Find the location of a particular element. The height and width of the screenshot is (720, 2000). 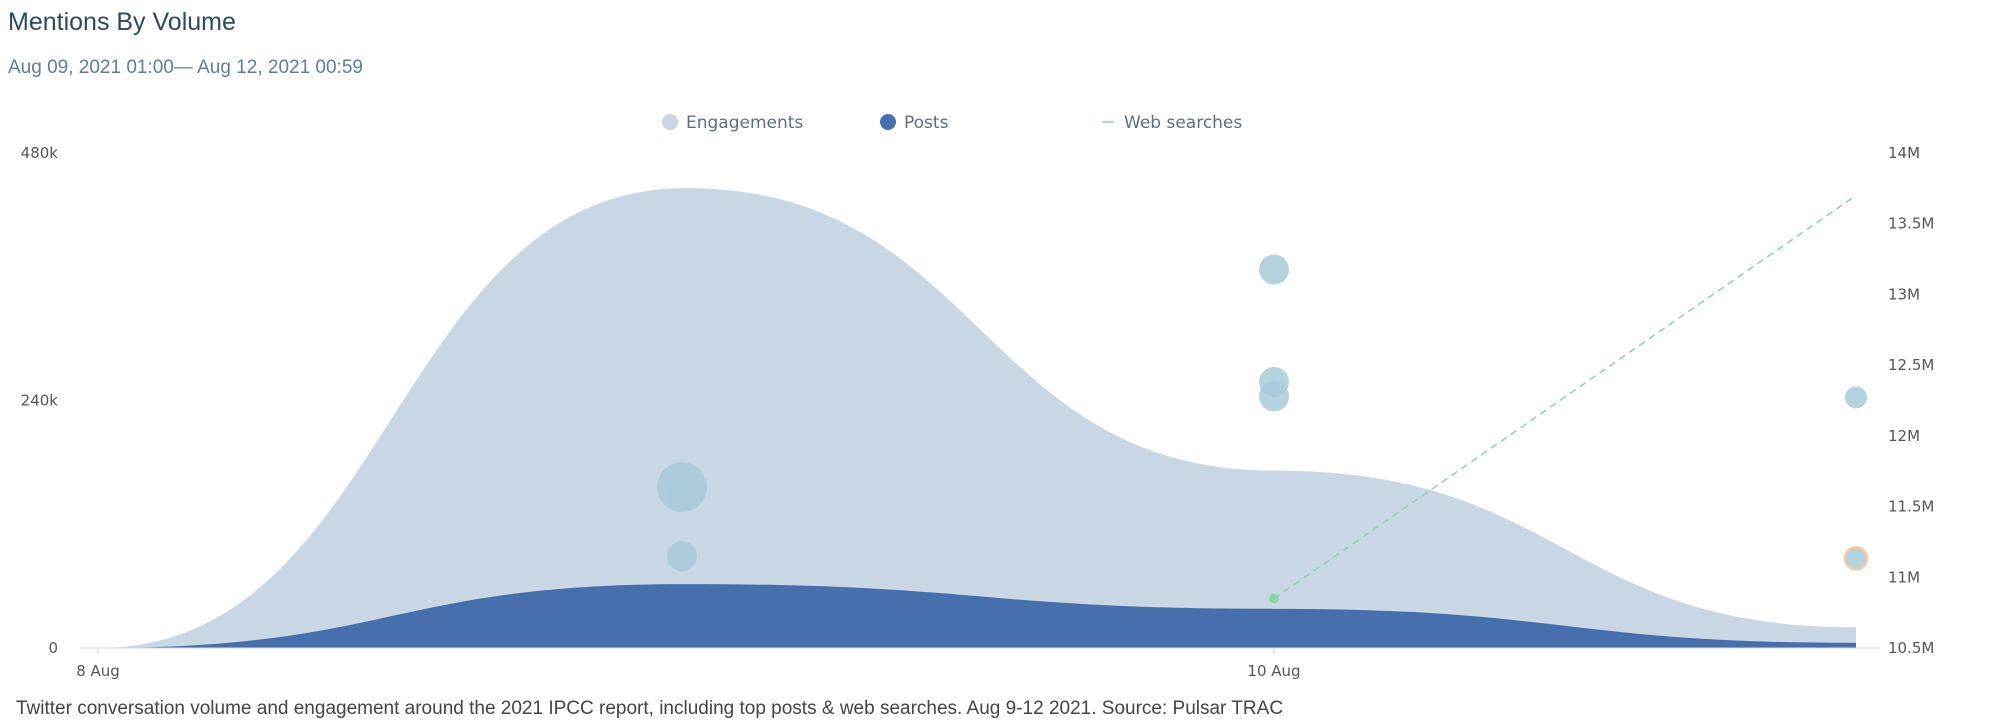

top-post-bubble-highlighted is located at coordinates (1856, 558).